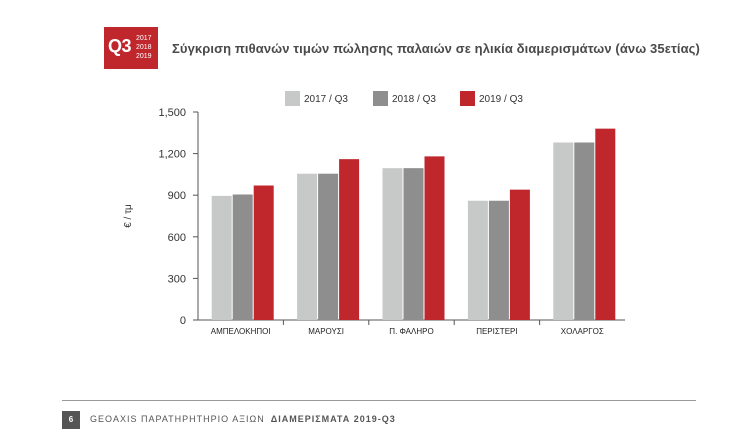 The width and height of the screenshot is (751, 442). What do you see at coordinates (172, 113) in the screenshot?
I see `y-tick-label: 1,500` at bounding box center [172, 113].